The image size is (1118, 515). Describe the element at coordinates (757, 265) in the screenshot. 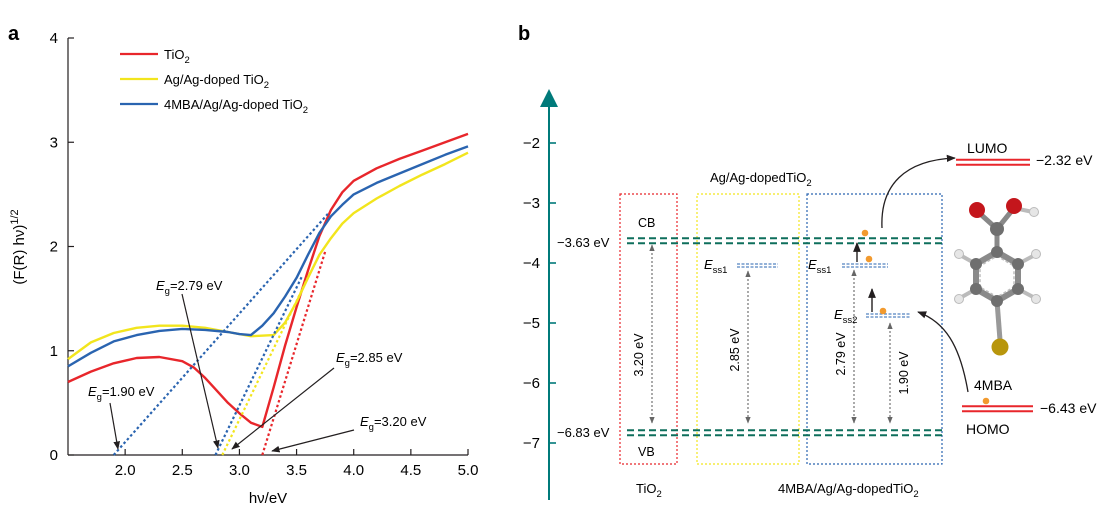

I see `surface-state-ag` at that location.